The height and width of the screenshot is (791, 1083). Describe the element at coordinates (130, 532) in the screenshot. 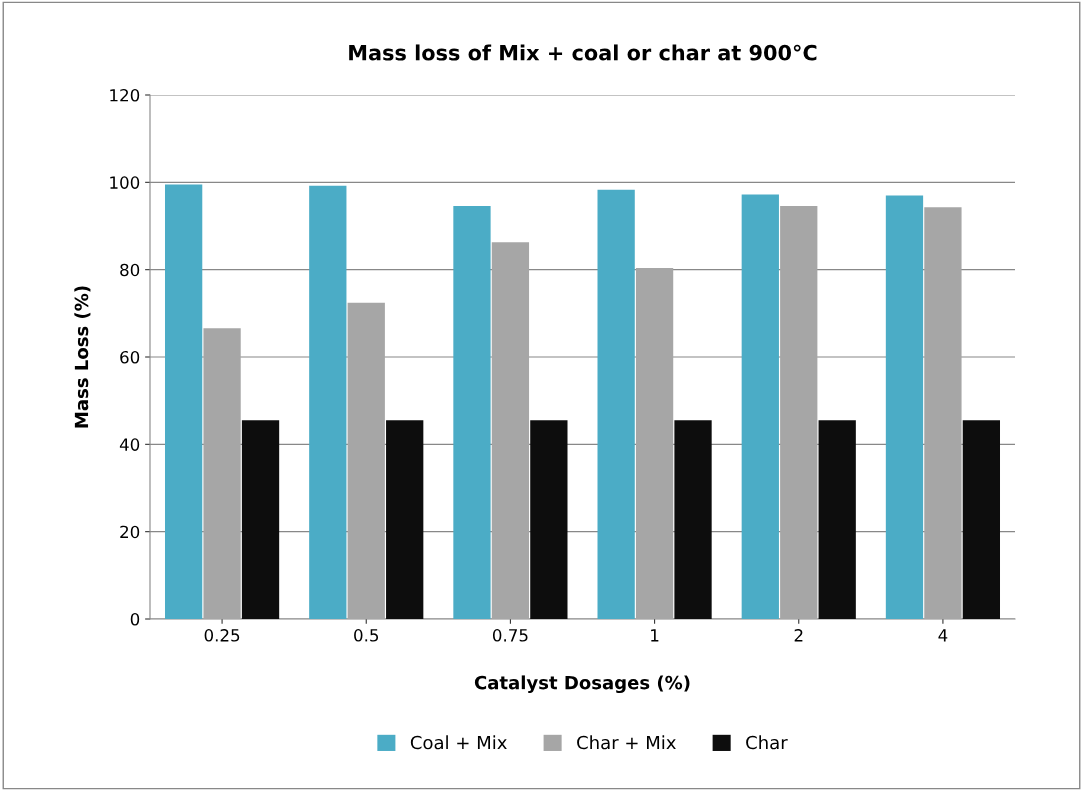

I see `y-tick-label: 20` at that location.